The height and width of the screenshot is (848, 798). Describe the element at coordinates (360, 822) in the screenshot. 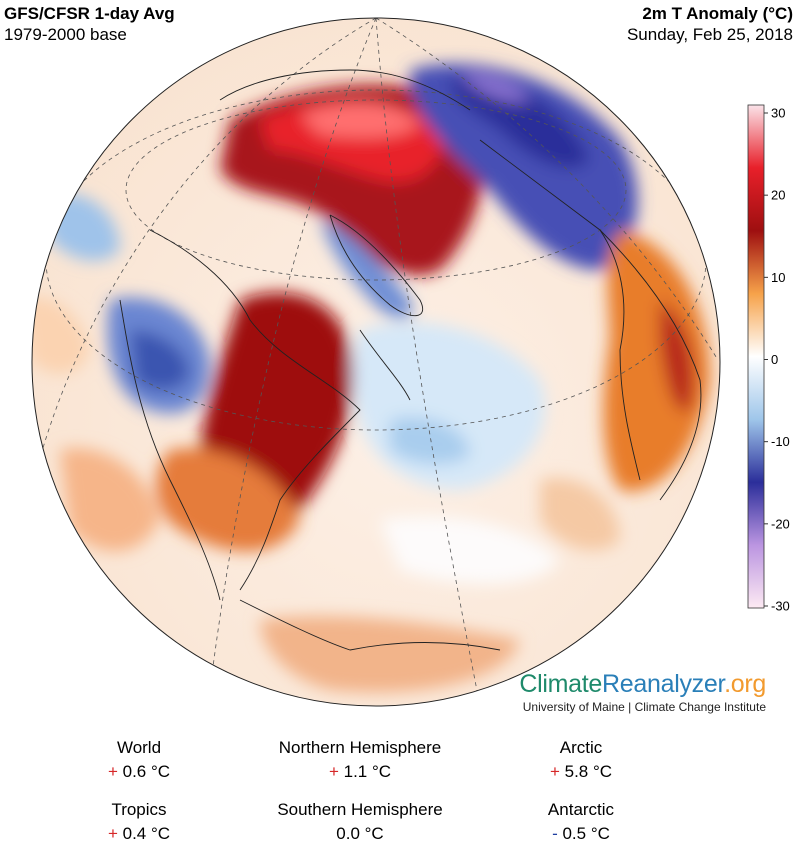

I see `stat-southern-hemisphere: Southern Hemisphere 0.0 °C` at that location.